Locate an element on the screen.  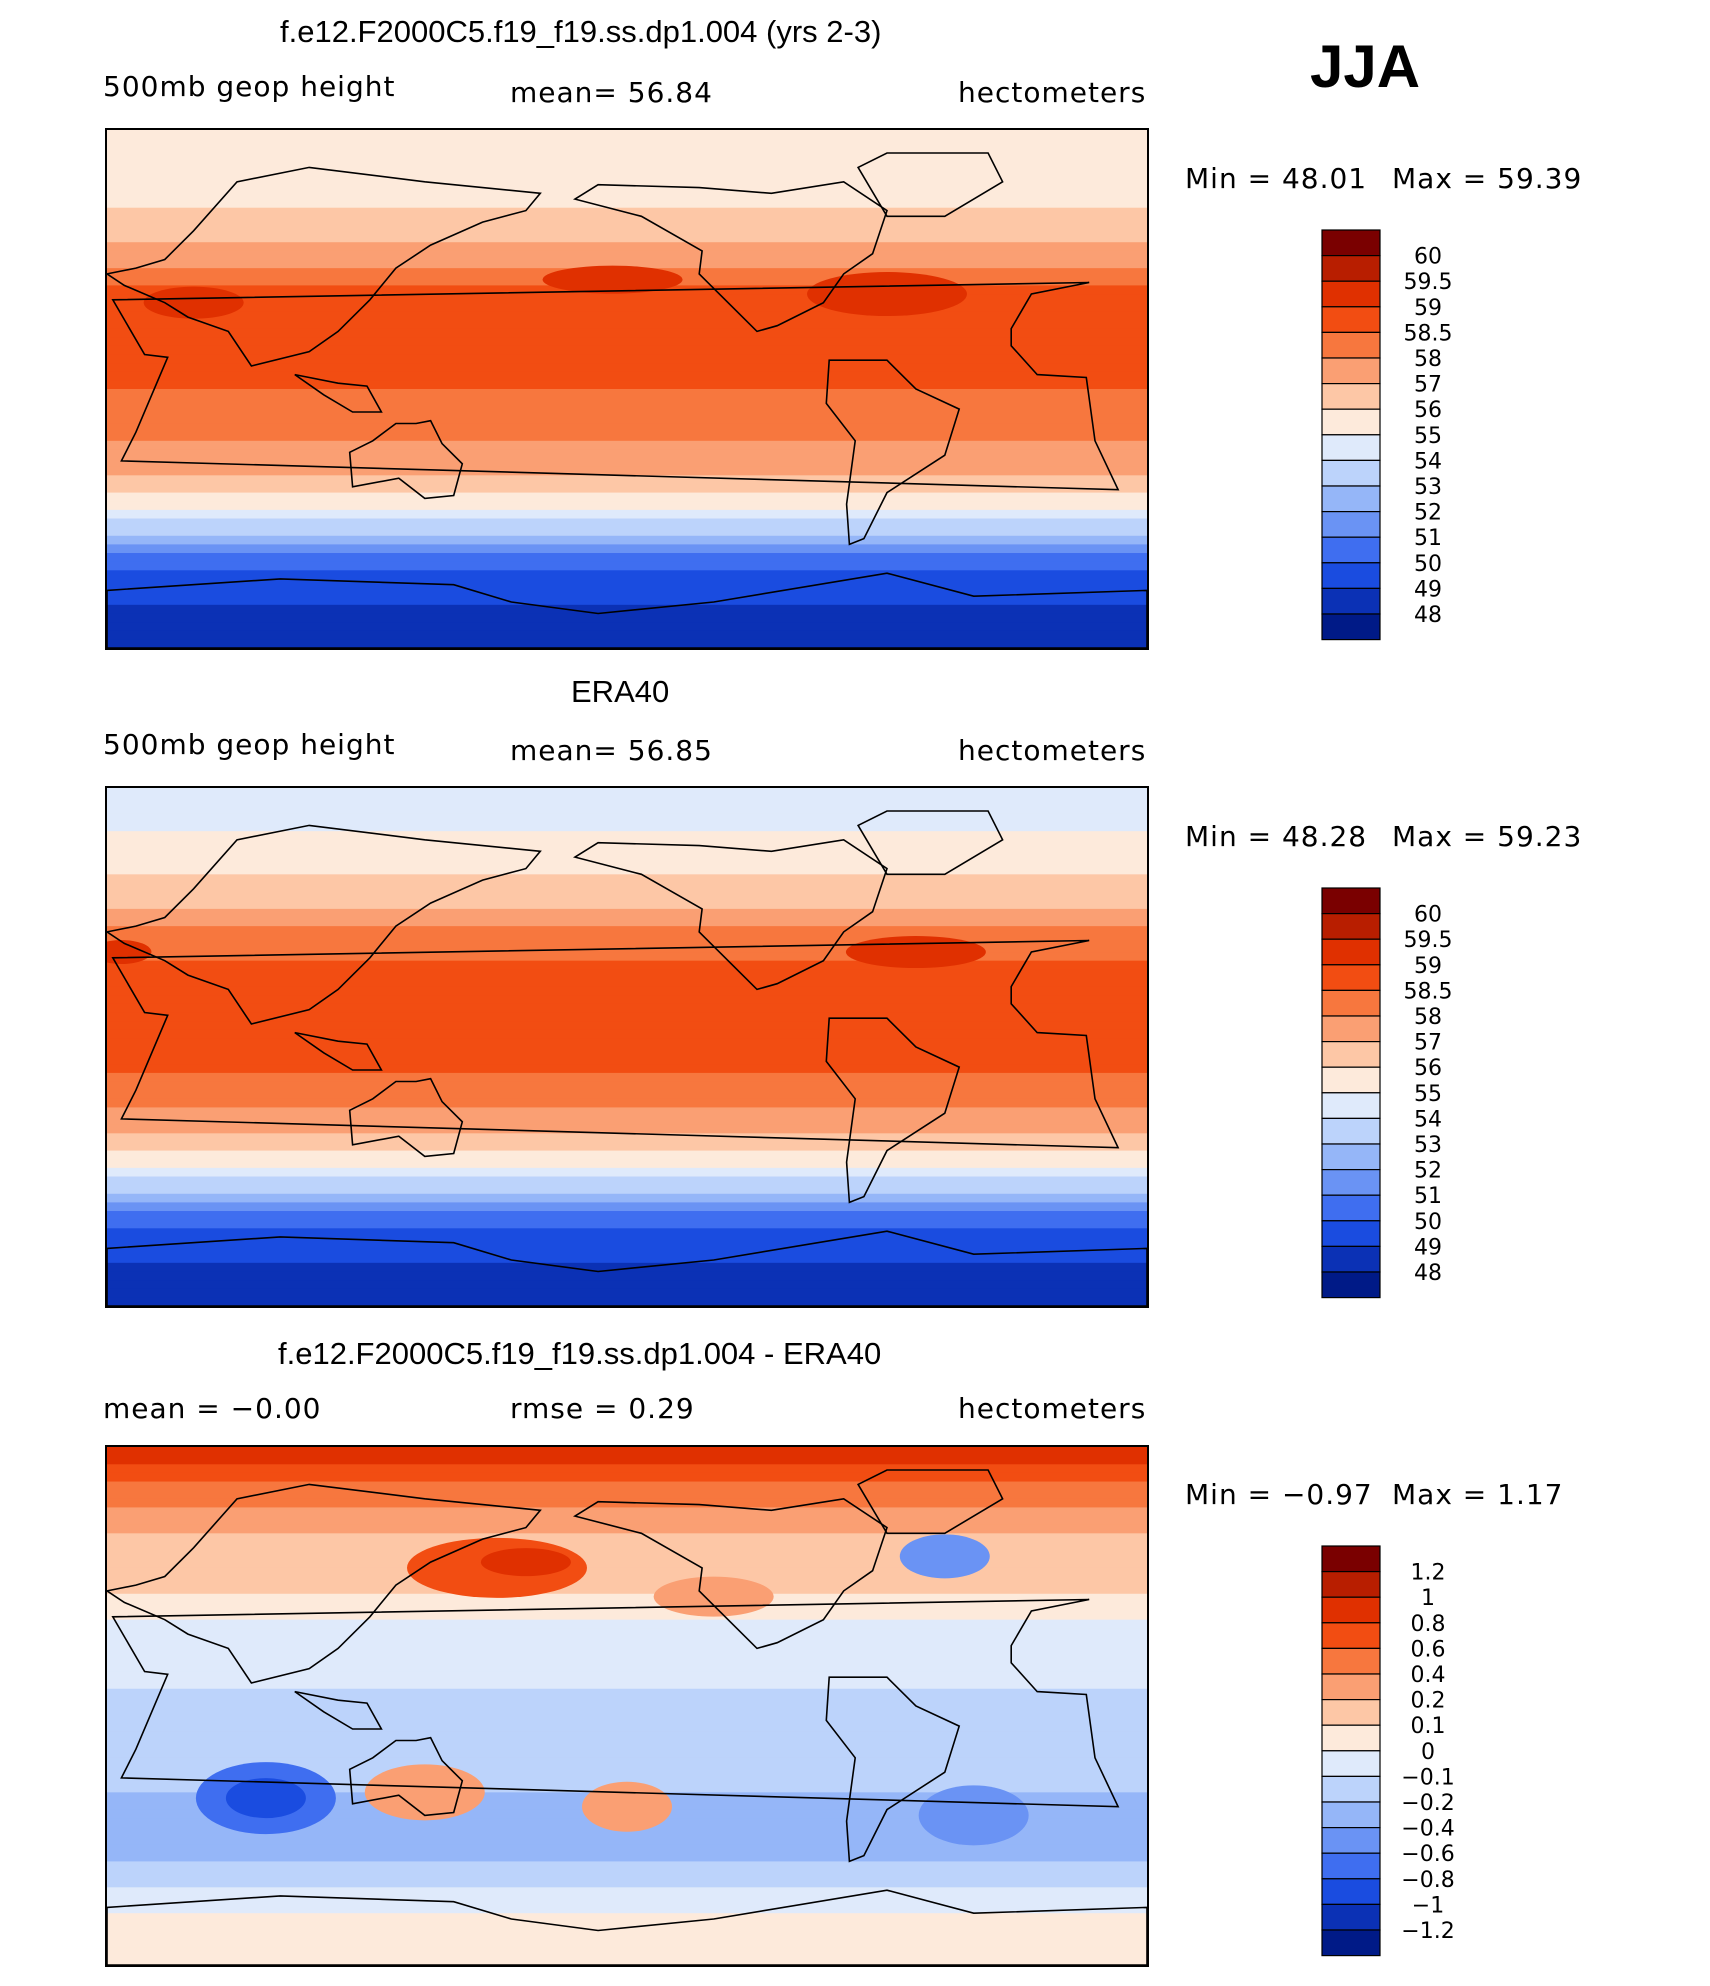
panel-2-mean-label: mean= 56.85 is located at coordinates (611, 750).